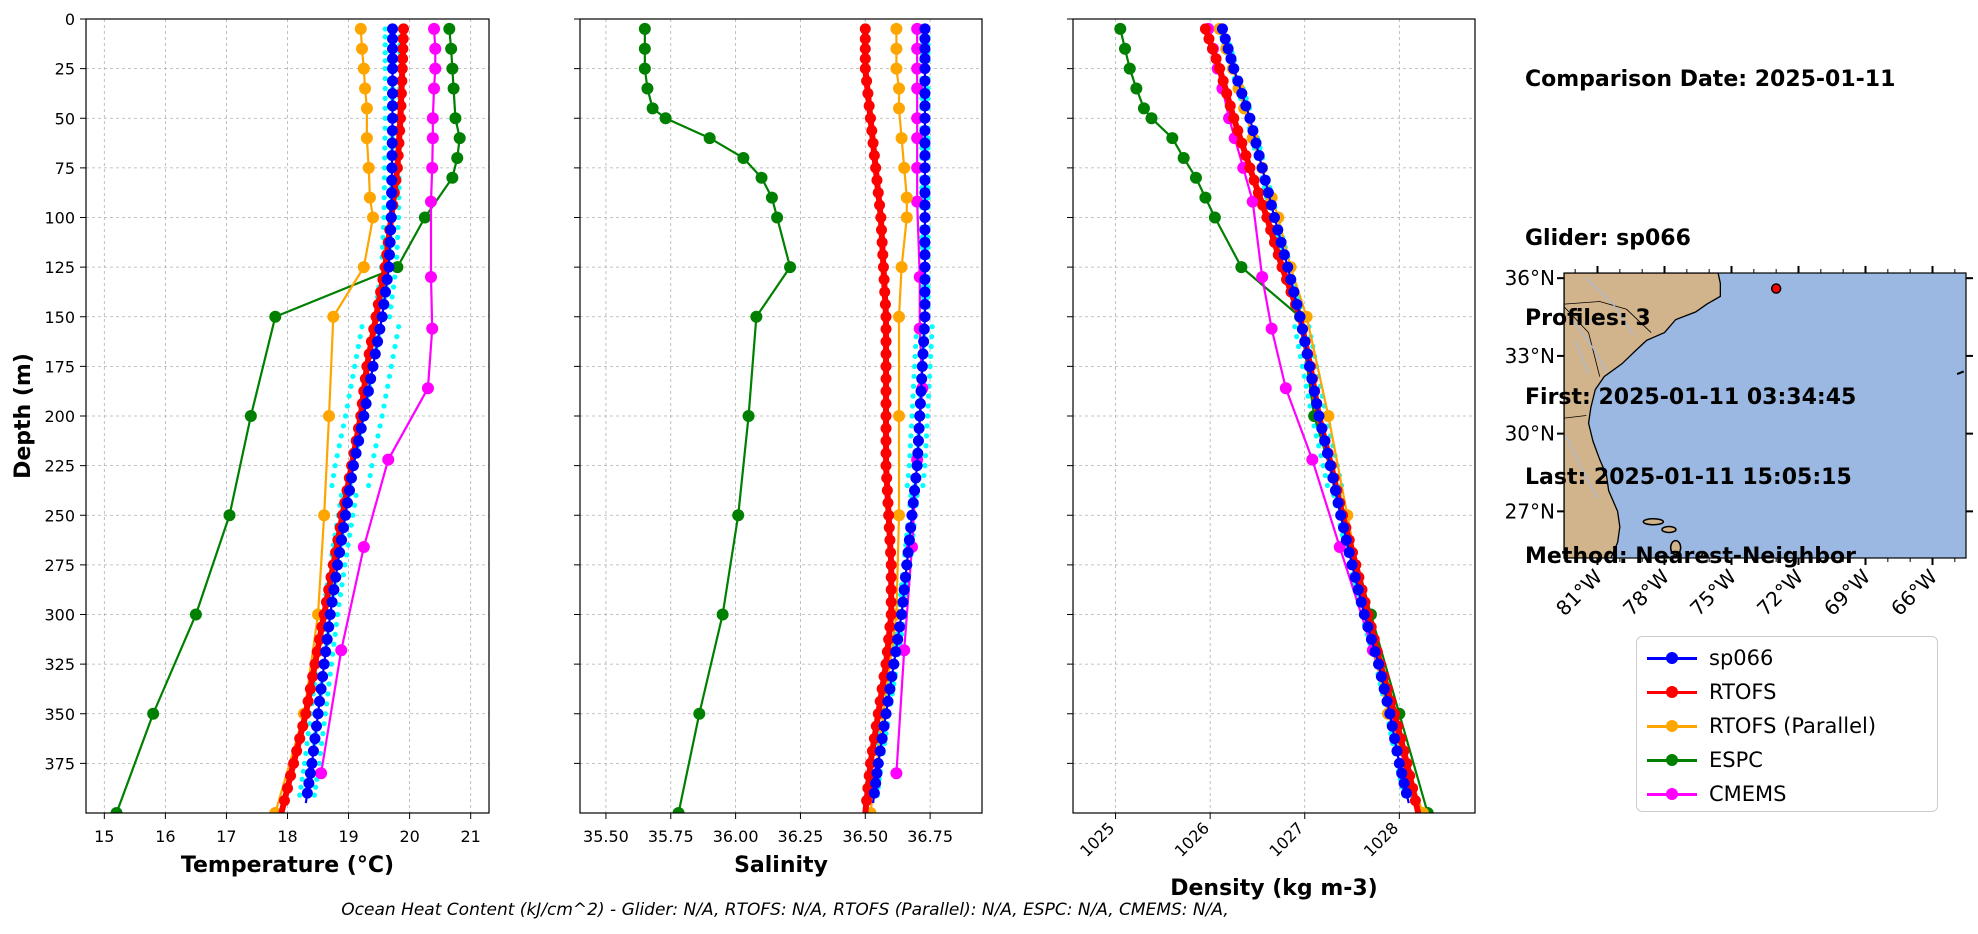 The image size is (1978, 934). Describe the element at coordinates (1690, 556) in the screenshot. I see `method: Method: Nearest-Neighbor` at that location.